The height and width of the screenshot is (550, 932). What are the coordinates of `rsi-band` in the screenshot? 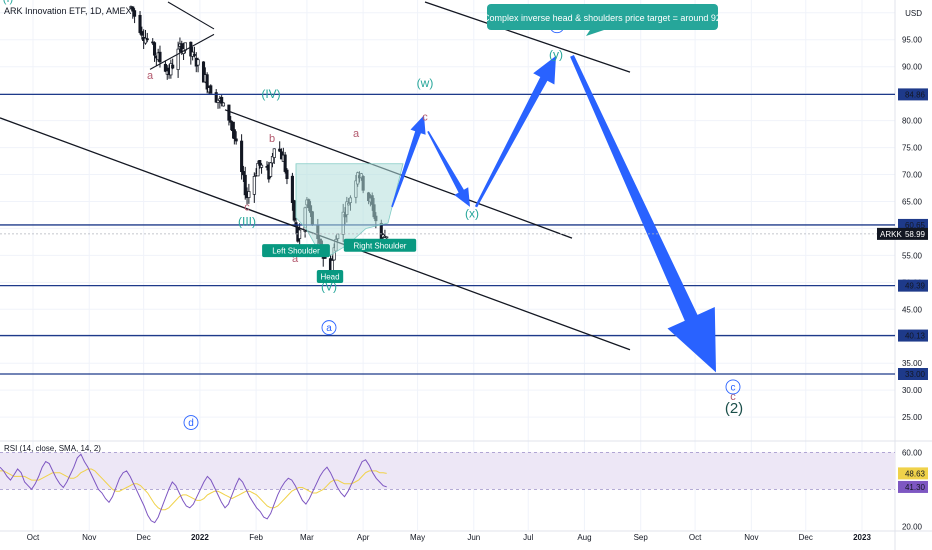 It's located at (447, 471).